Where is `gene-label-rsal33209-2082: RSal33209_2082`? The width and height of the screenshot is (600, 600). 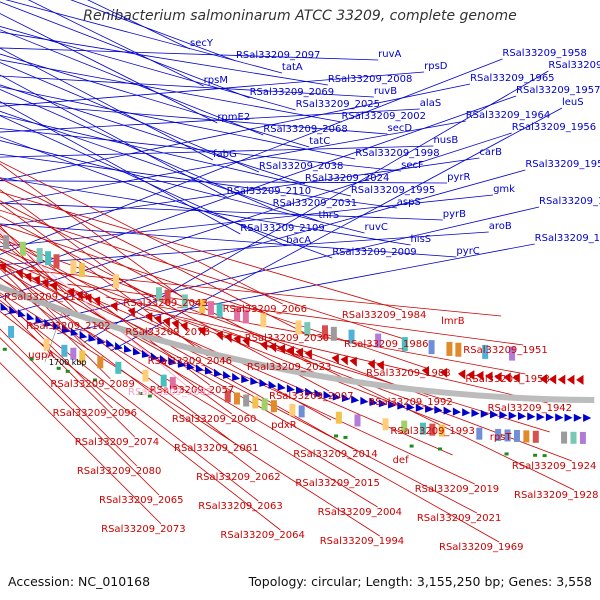
gene-label-rsal33209-2082: RSal33209_2082 is located at coordinates (170, 392).